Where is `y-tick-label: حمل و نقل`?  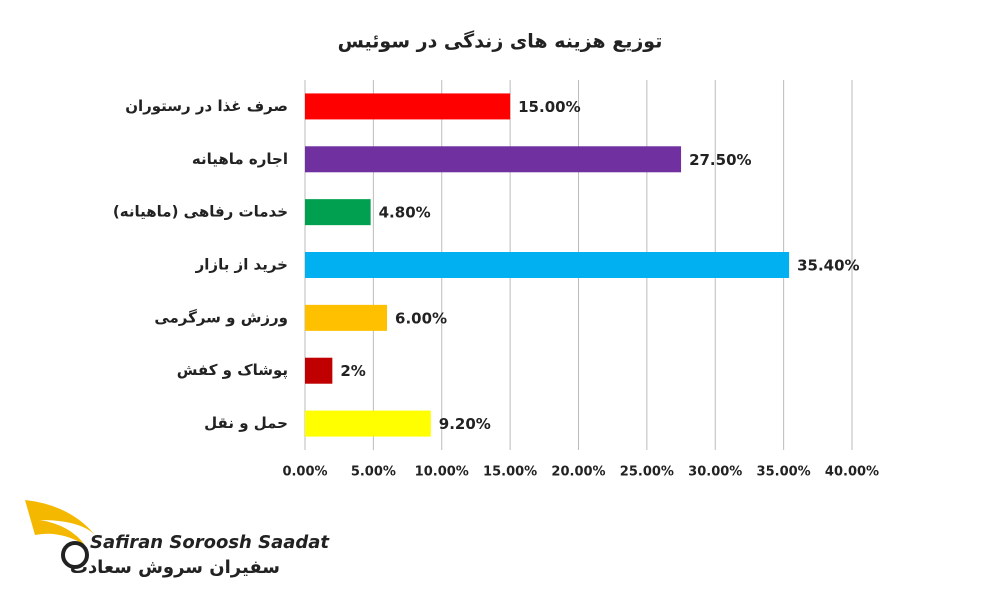
y-tick-label: حمل و نقل is located at coordinates (246, 423).